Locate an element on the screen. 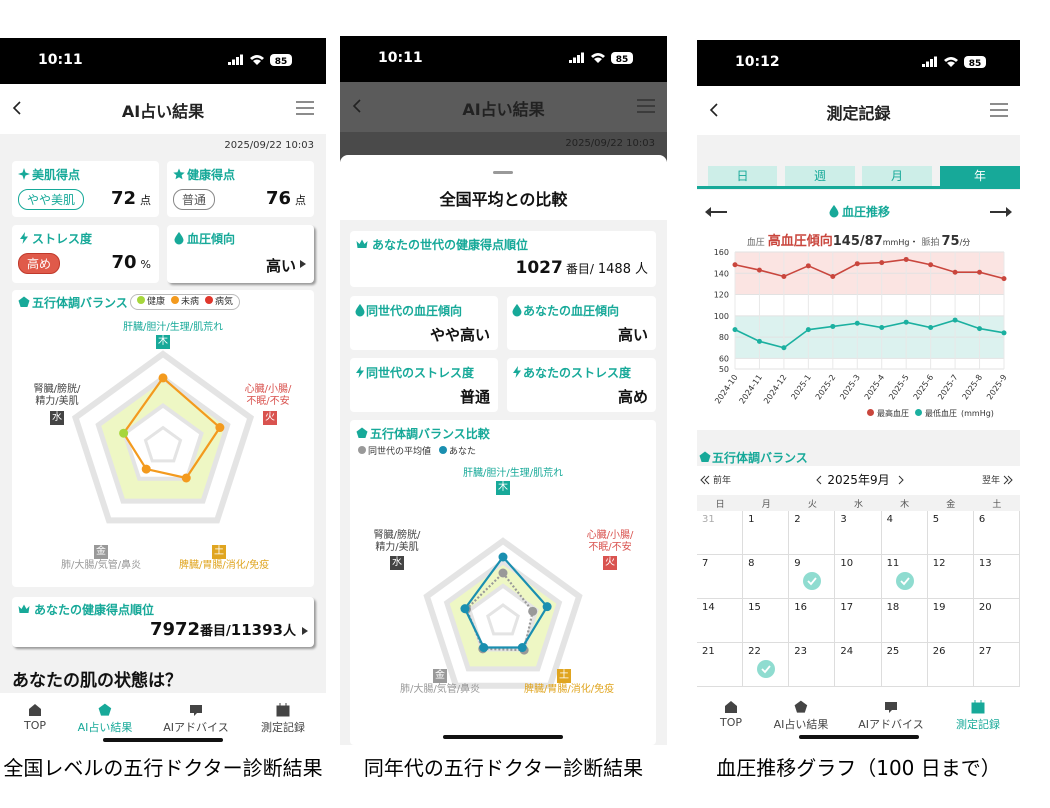 The height and width of the screenshot is (808, 1050). total: 11393 is located at coordinates (256, 630).